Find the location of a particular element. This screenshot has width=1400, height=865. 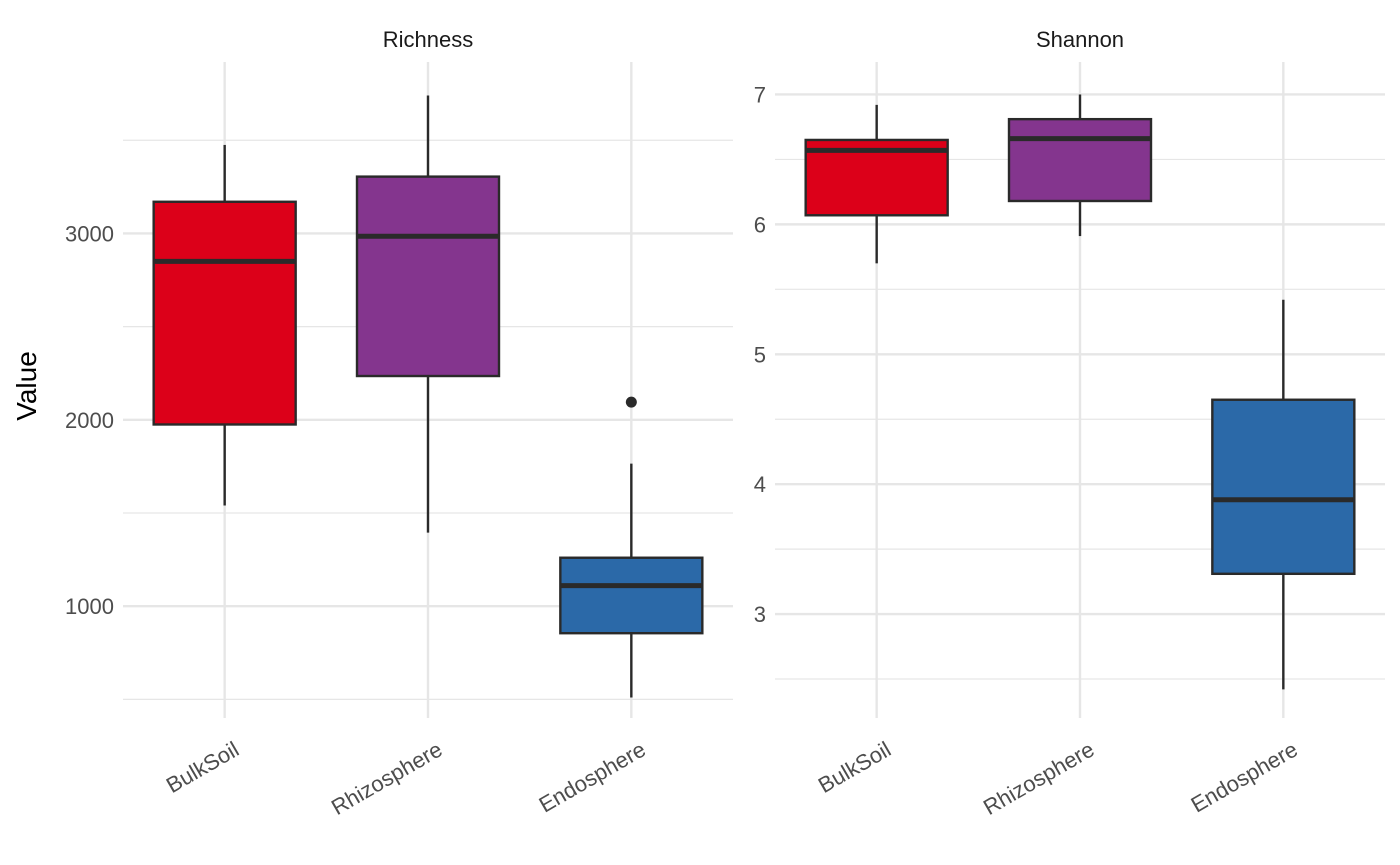

richness-endosphere-box is located at coordinates (631, 547).